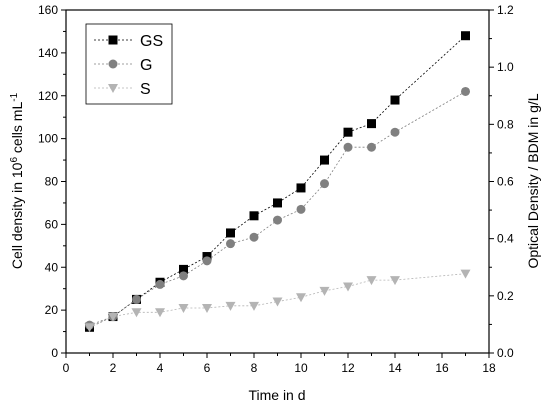 Image resolution: width=550 pixels, height=408 pixels. I want to click on x-tick-label-8: 16, so click(442, 368).